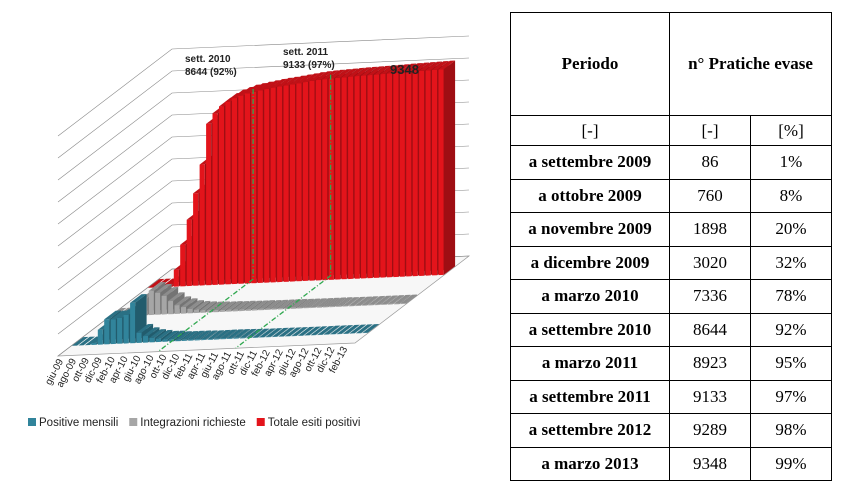 The height and width of the screenshot is (485, 844). Describe the element at coordinates (590, 64) in the screenshot. I see `header-cell: Periodo` at that location.